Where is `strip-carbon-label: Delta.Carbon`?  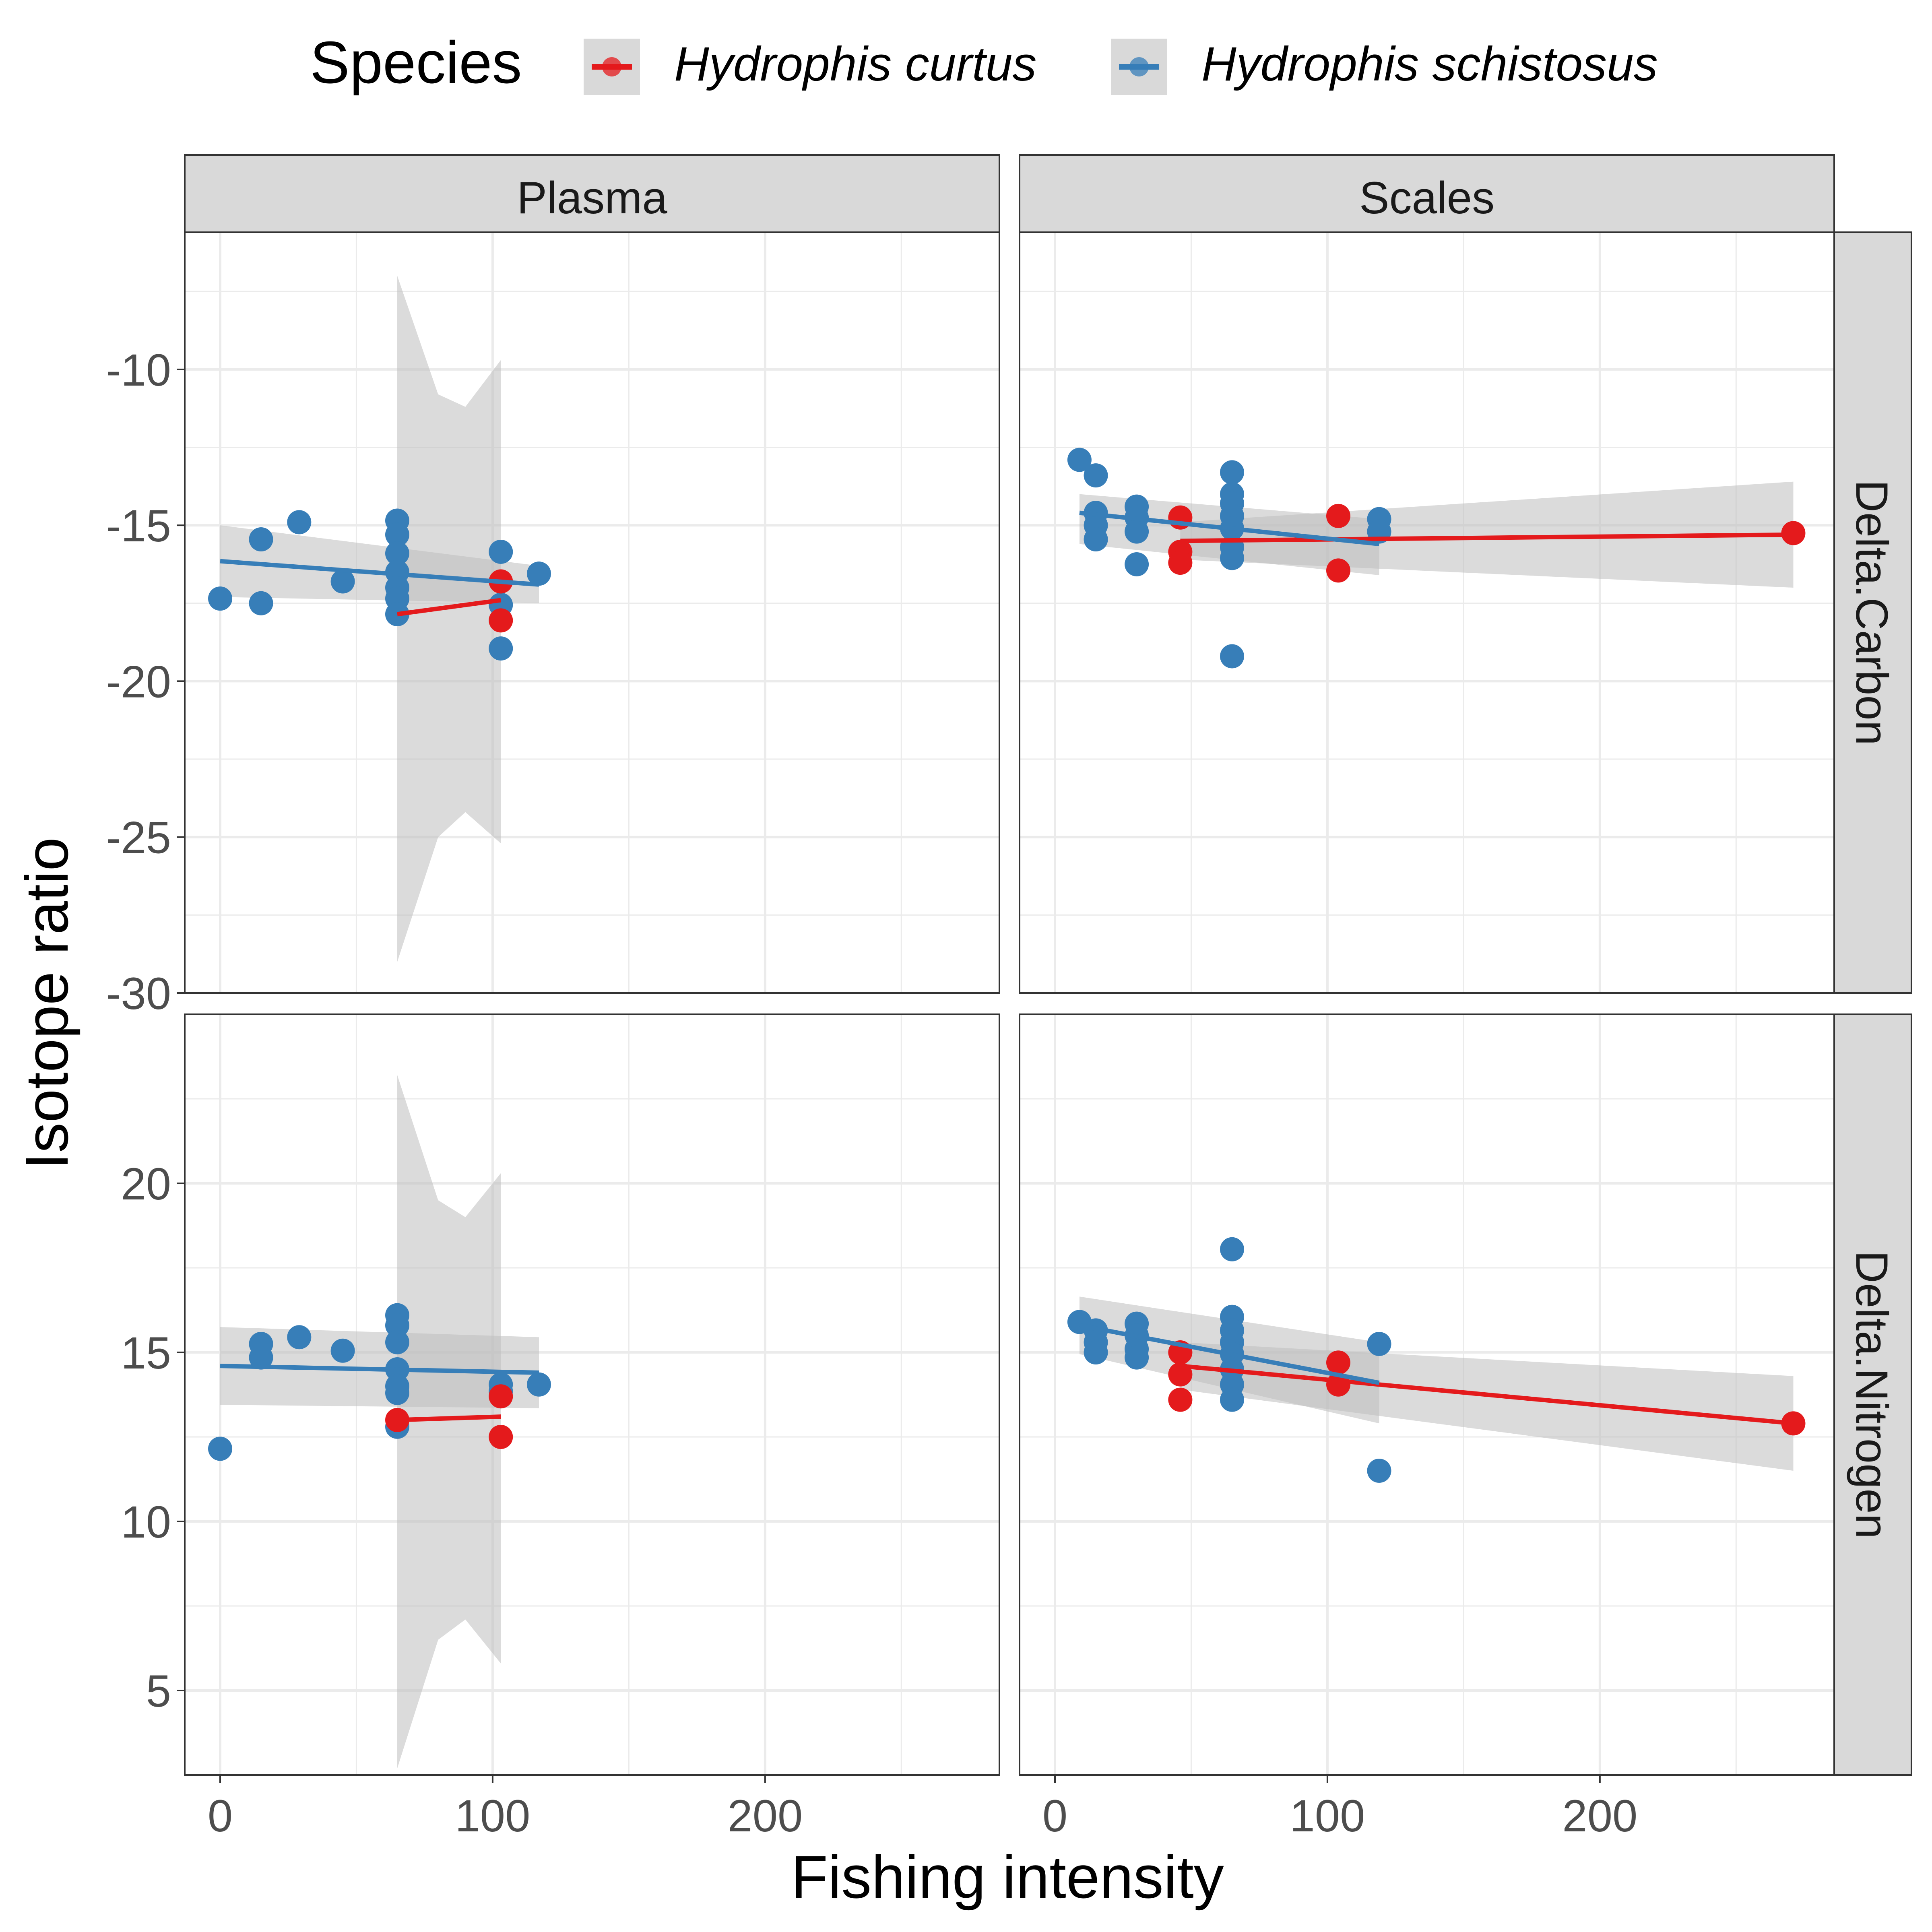
strip-carbon-label: Delta.Carbon is located at coordinates (1872, 612).